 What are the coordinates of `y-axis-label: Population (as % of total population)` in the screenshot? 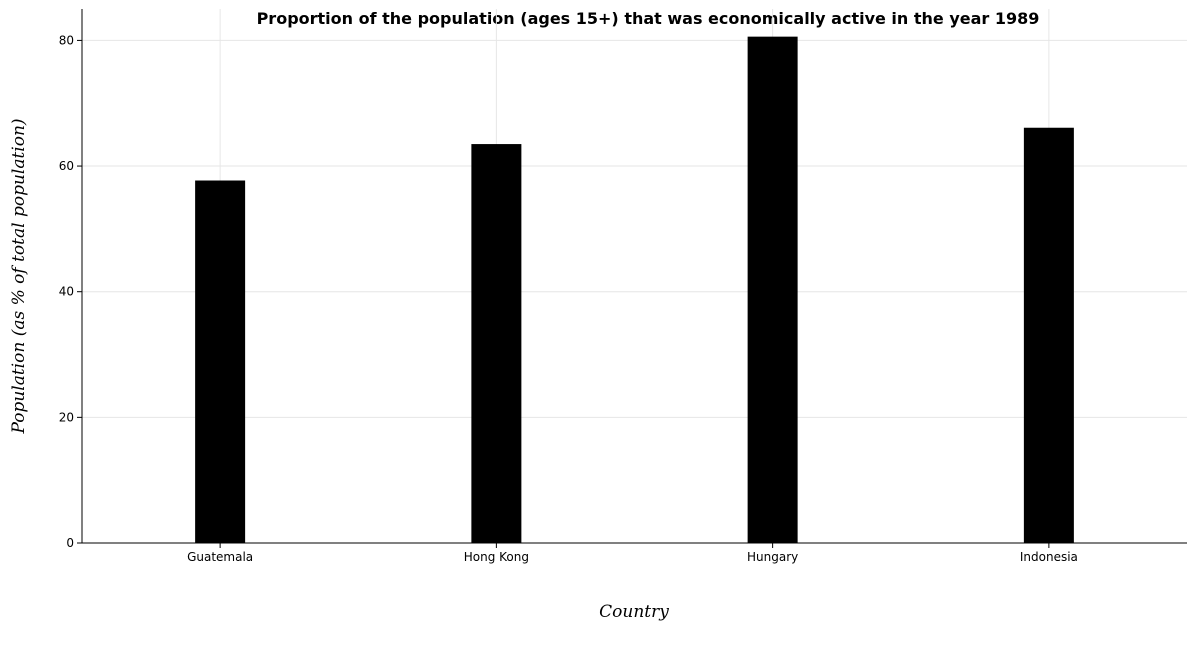 It's located at (19, 276).